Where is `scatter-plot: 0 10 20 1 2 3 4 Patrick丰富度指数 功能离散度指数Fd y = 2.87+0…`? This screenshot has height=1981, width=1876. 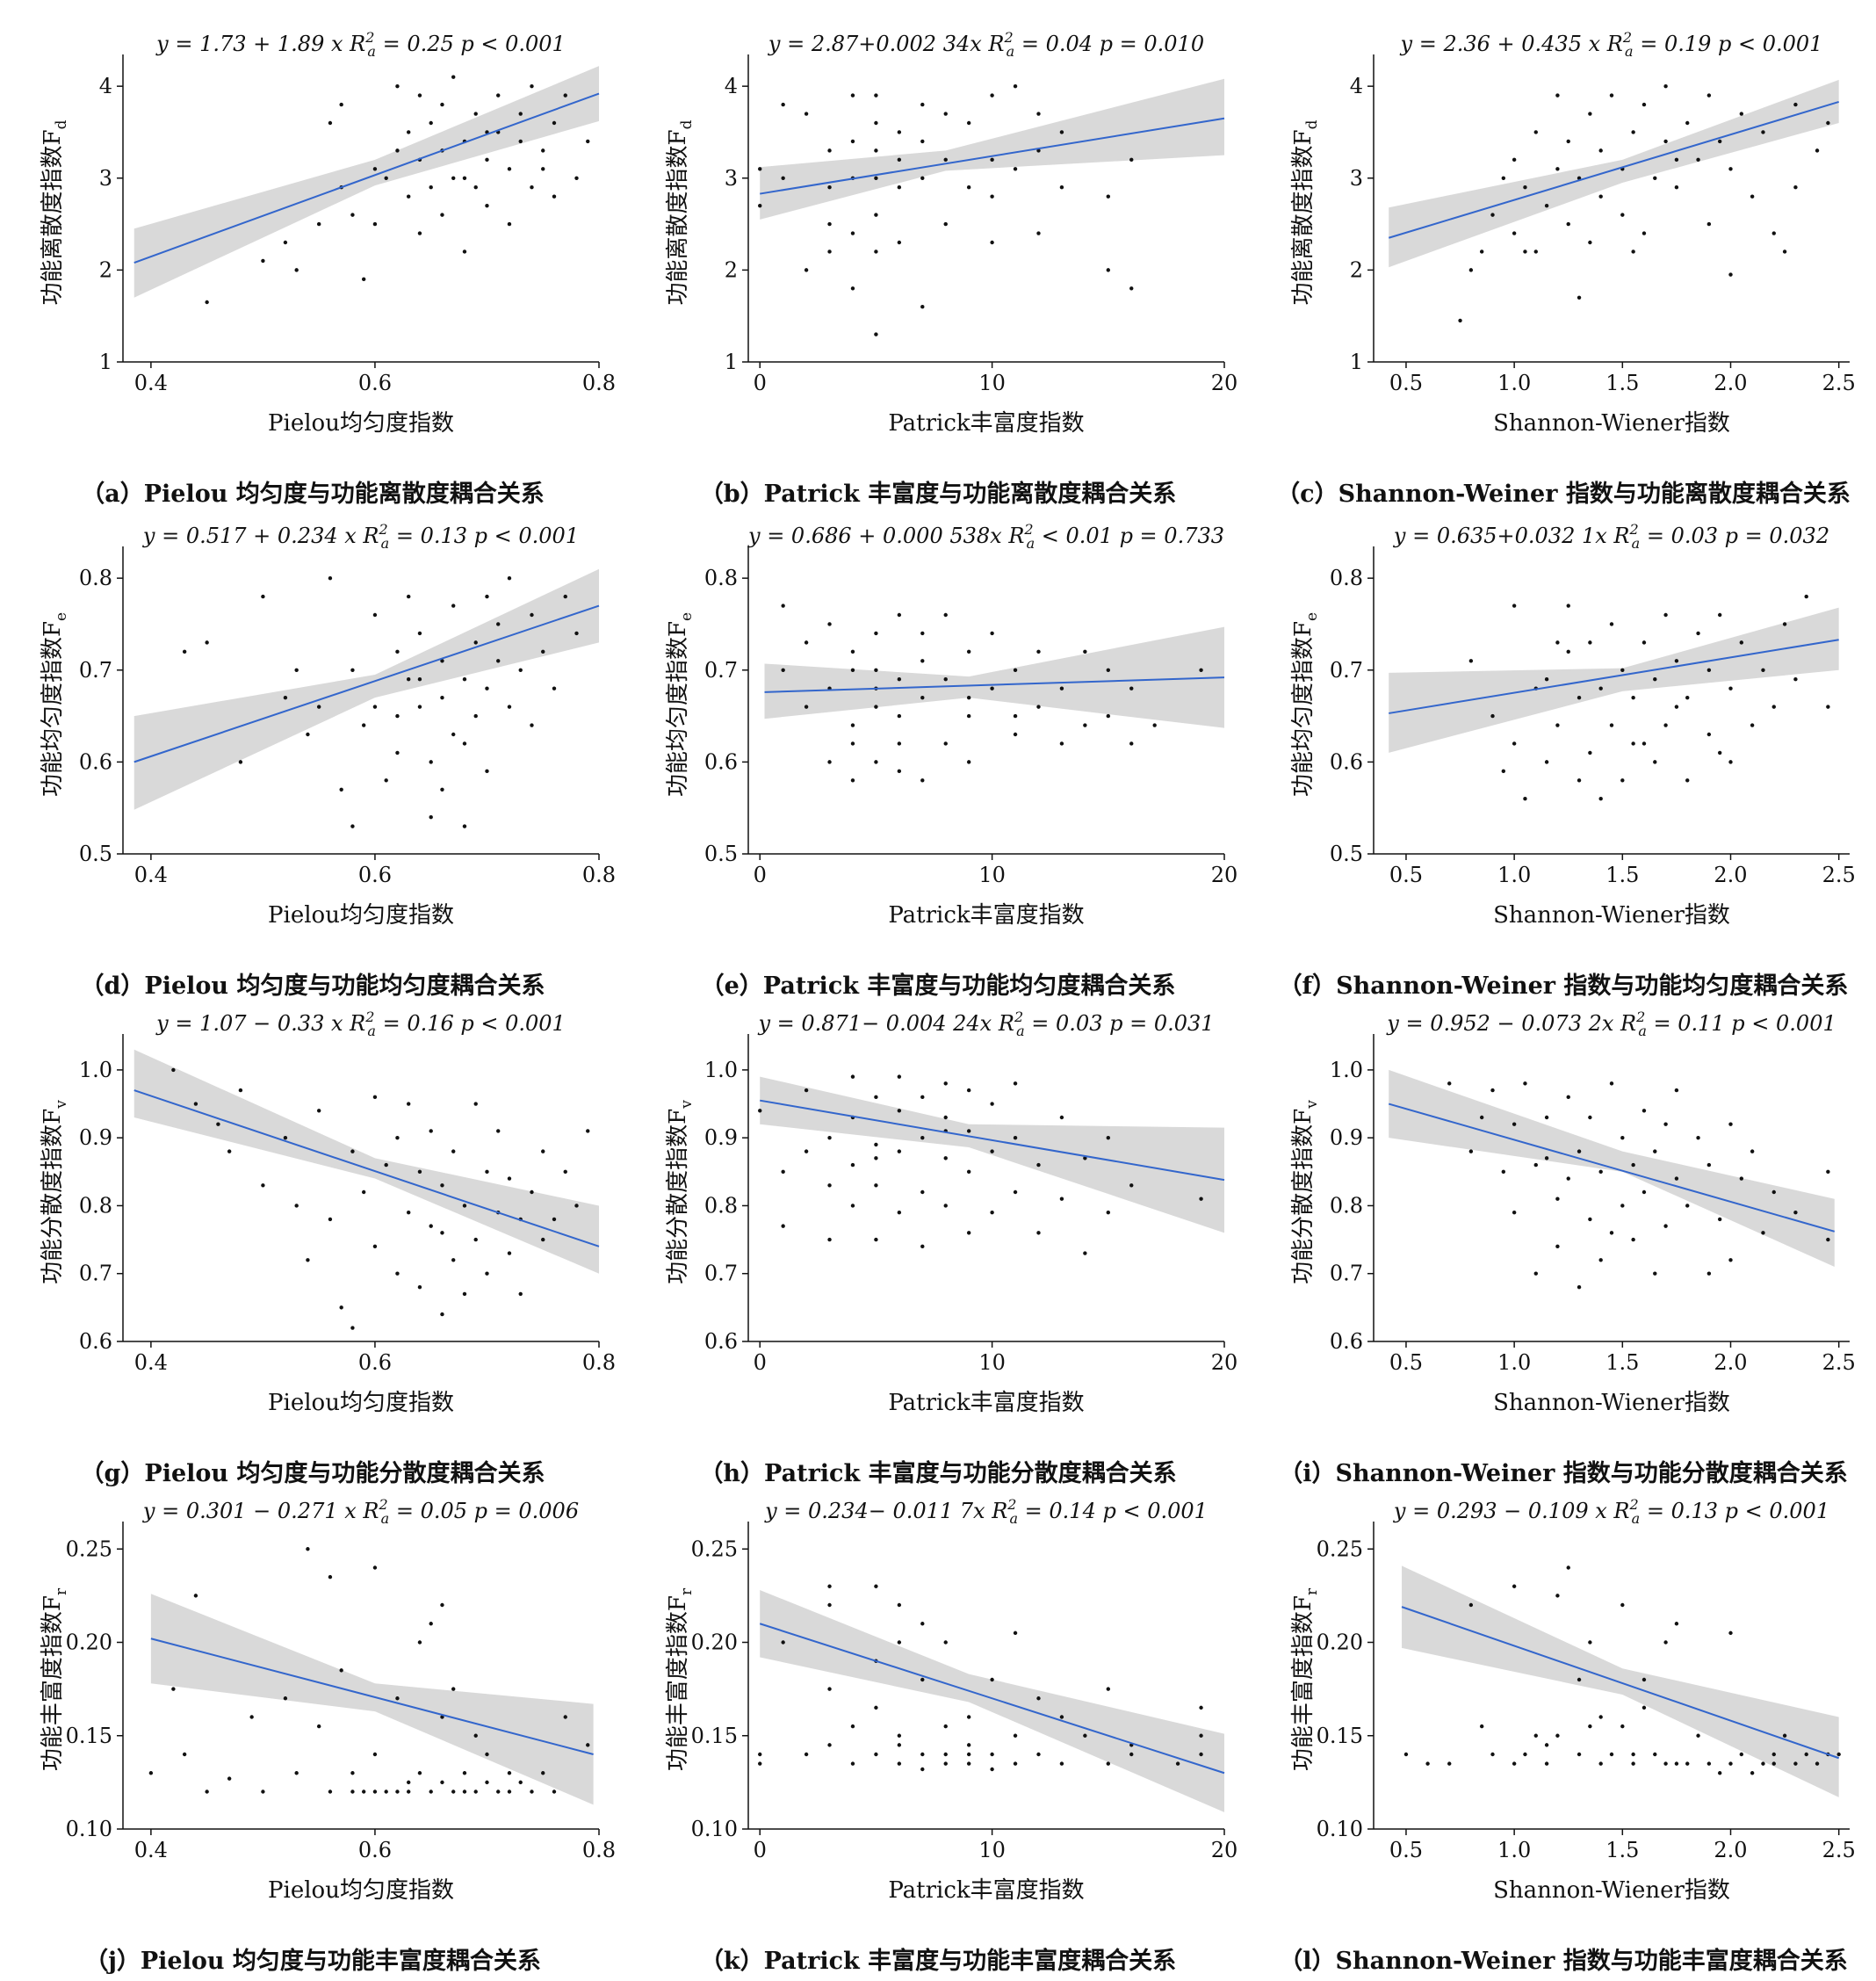 scatter-plot: 0 10 20 1 2 3 4 Patrick丰富度指数 功能离散度指数Fd y = 2.87+0… is located at coordinates (951, 233).